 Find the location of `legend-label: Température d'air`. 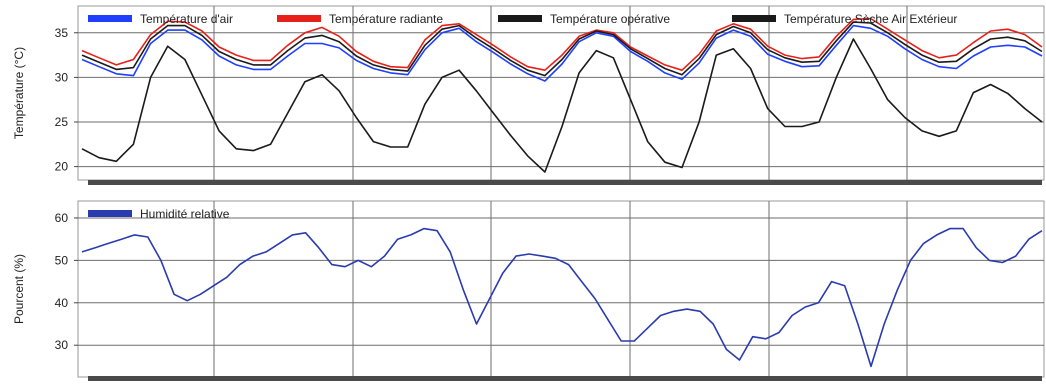

legend-label: Température d'air is located at coordinates (186, 19).